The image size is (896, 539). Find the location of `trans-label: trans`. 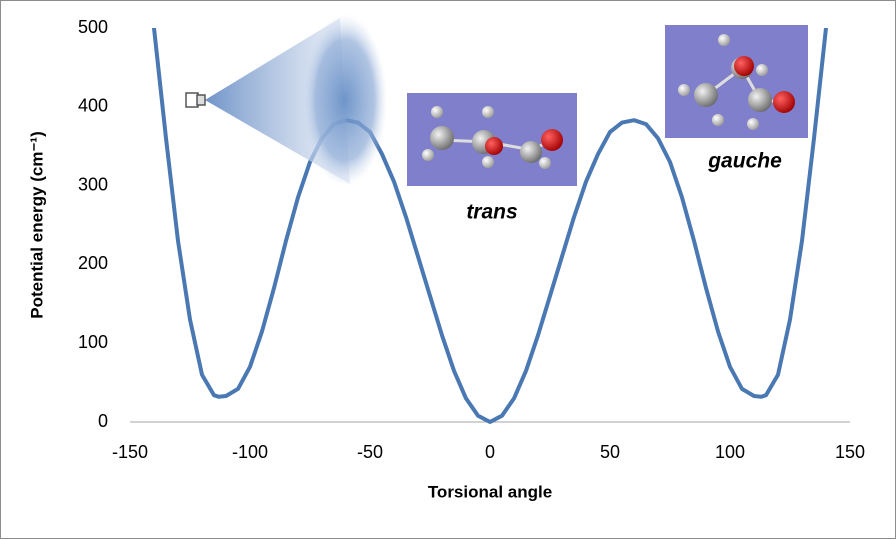

trans-label: trans is located at coordinates (491, 212).